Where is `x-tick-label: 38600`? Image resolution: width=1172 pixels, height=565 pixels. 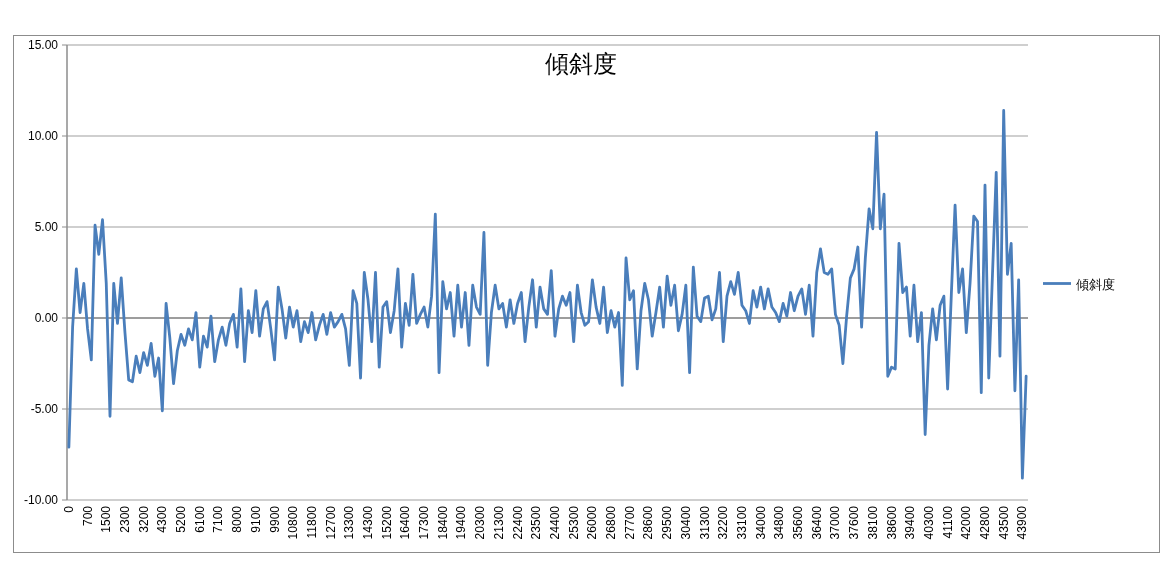
x-tick-label: 38600 is located at coordinates (891, 522).